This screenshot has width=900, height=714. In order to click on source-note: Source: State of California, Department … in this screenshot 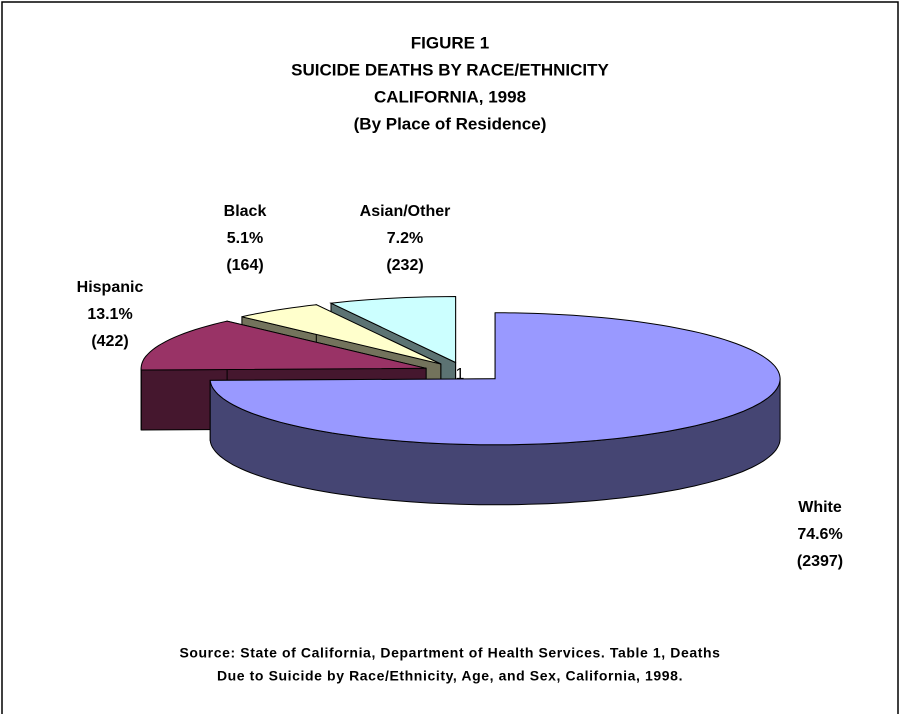, I will do `click(449, 653)`.